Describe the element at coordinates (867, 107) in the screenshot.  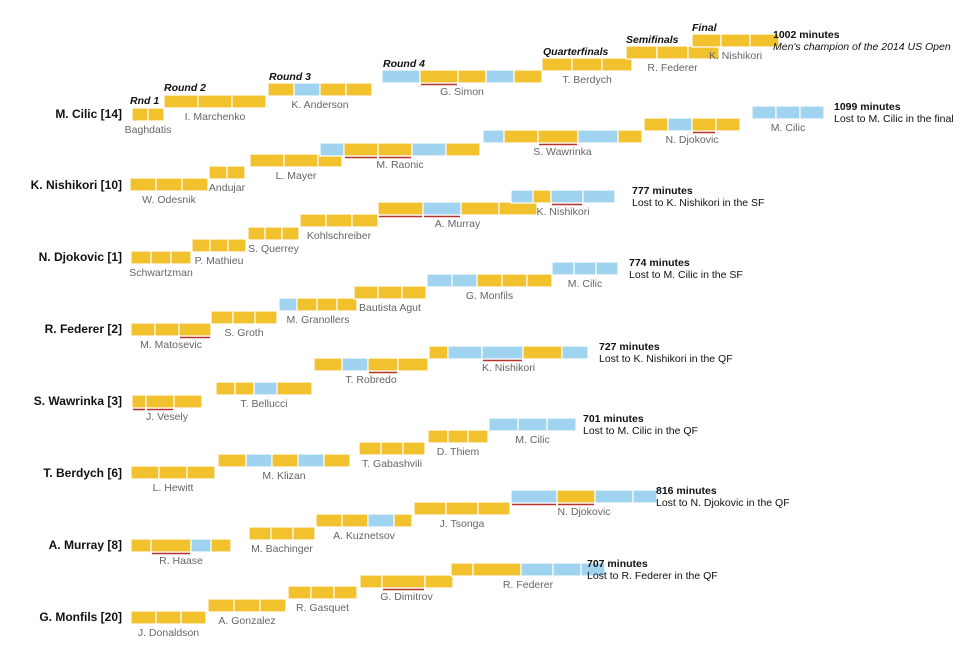
I see `total-minutes-label: 1099 minutes` at that location.